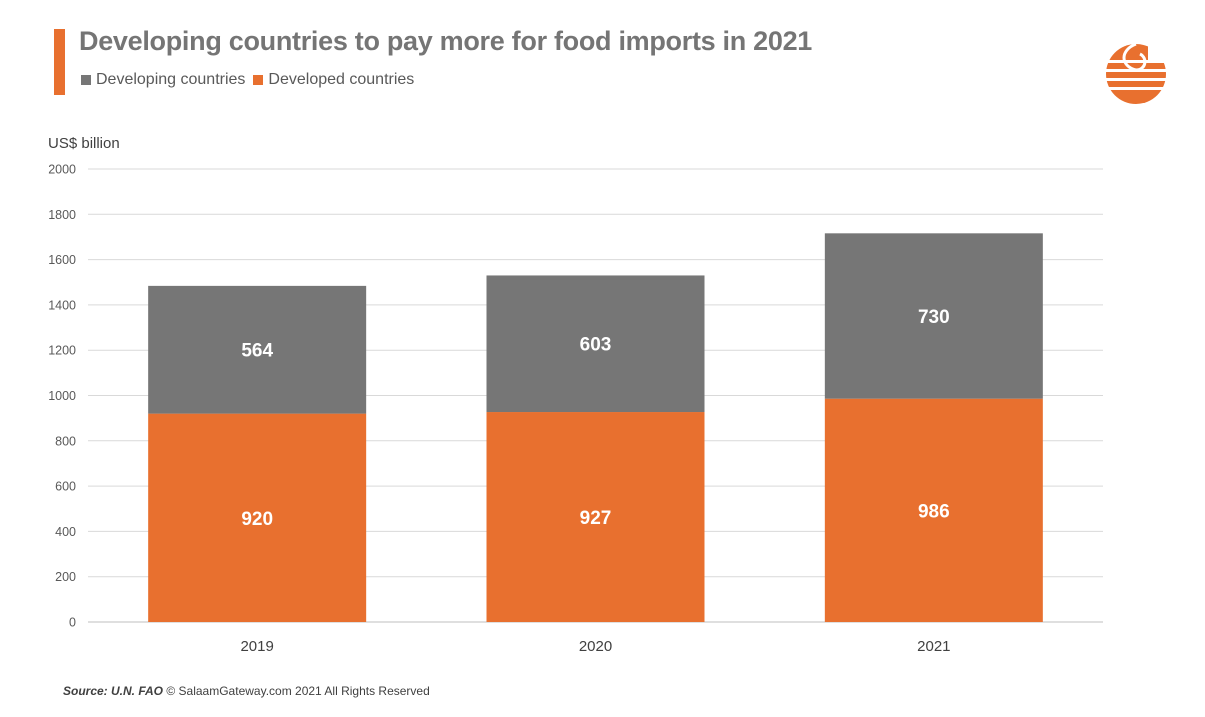  I want to click on data-label-developing-2020: 603, so click(596, 345).